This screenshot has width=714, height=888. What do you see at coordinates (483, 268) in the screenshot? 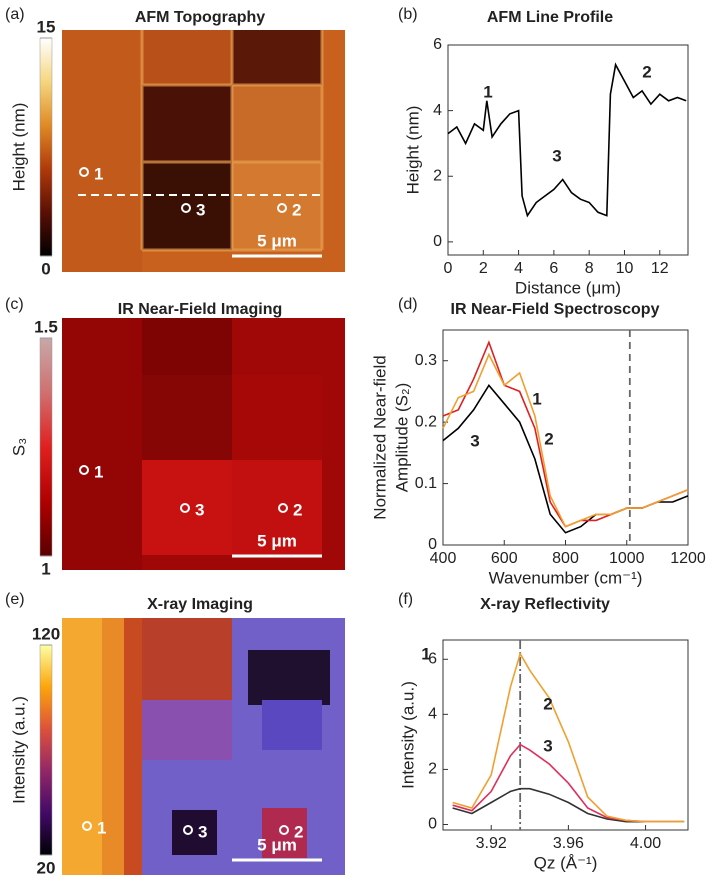
I see `x-tick-label: 2` at bounding box center [483, 268].